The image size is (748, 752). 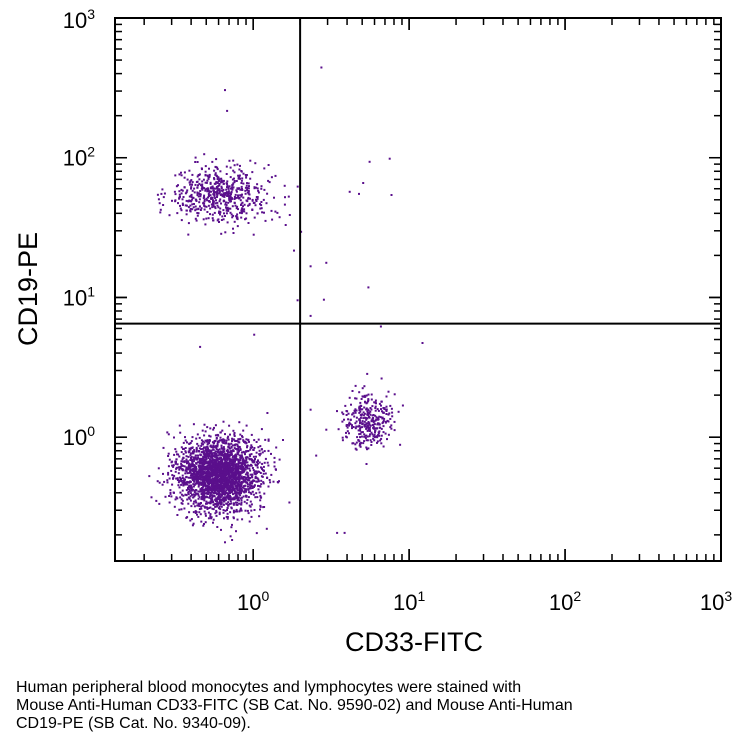 I want to click on x-axis-tick-labels: 100 101 102 103, so click(x=484, y=601).